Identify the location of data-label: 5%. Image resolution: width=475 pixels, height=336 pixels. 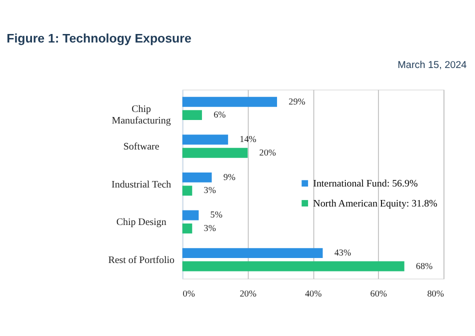
(216, 215).